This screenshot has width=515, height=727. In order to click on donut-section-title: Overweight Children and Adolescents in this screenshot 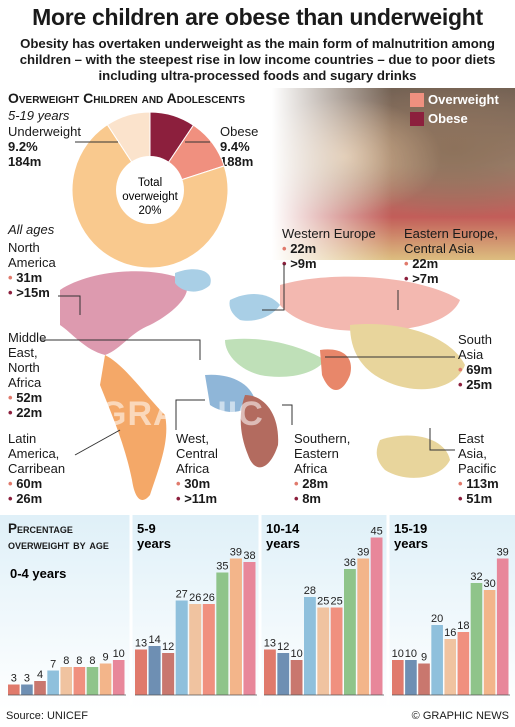, I will do `click(127, 98)`.